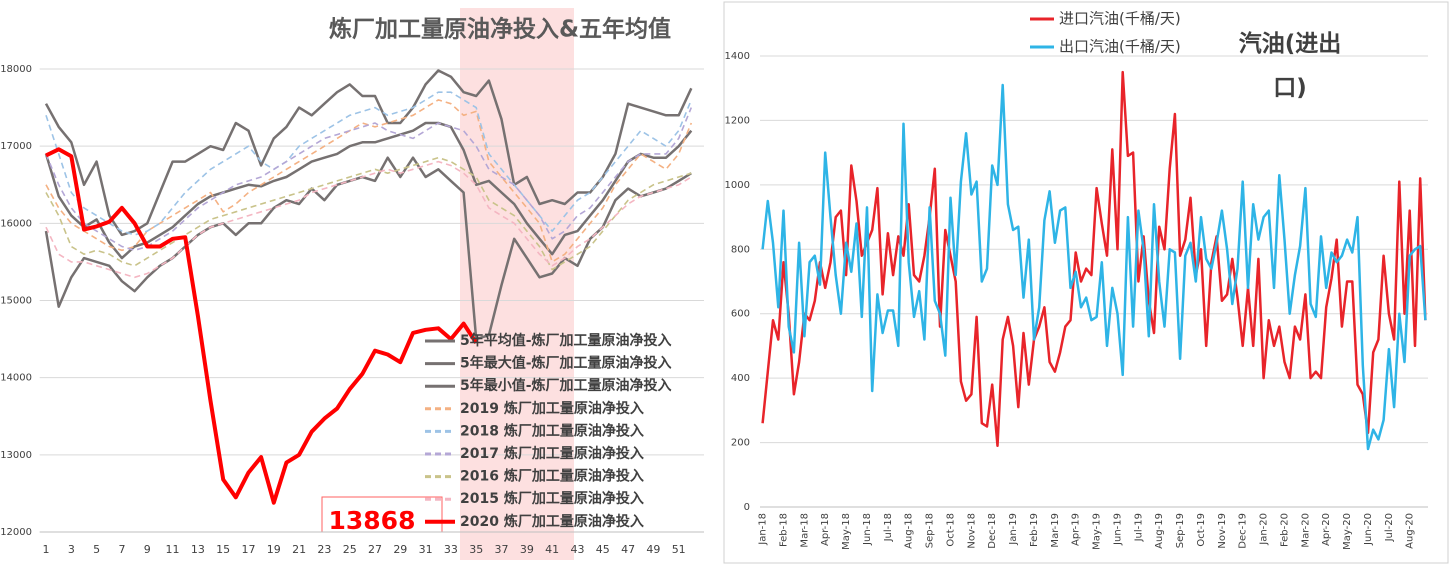 The height and width of the screenshot is (565, 1450). Describe the element at coordinates (566, 385) in the screenshot. I see `legend-label: 5年最小值-炼厂加工量原油净投入` at that location.